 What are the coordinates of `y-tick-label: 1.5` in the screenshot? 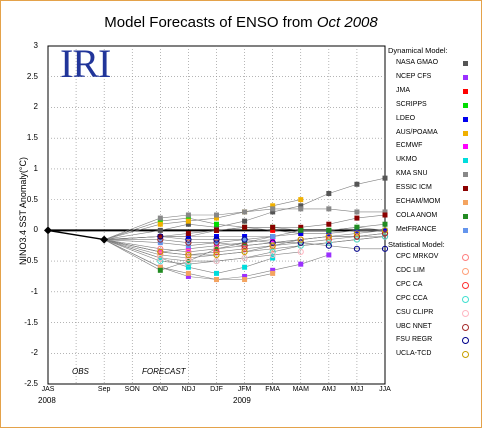 It's located at (32, 138).